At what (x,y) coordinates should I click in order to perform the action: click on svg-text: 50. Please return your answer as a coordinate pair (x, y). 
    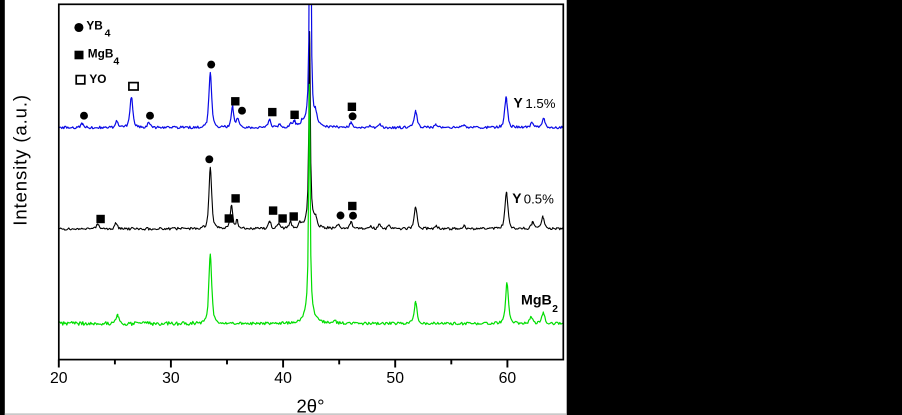
    Looking at the image, I should click on (395, 378).